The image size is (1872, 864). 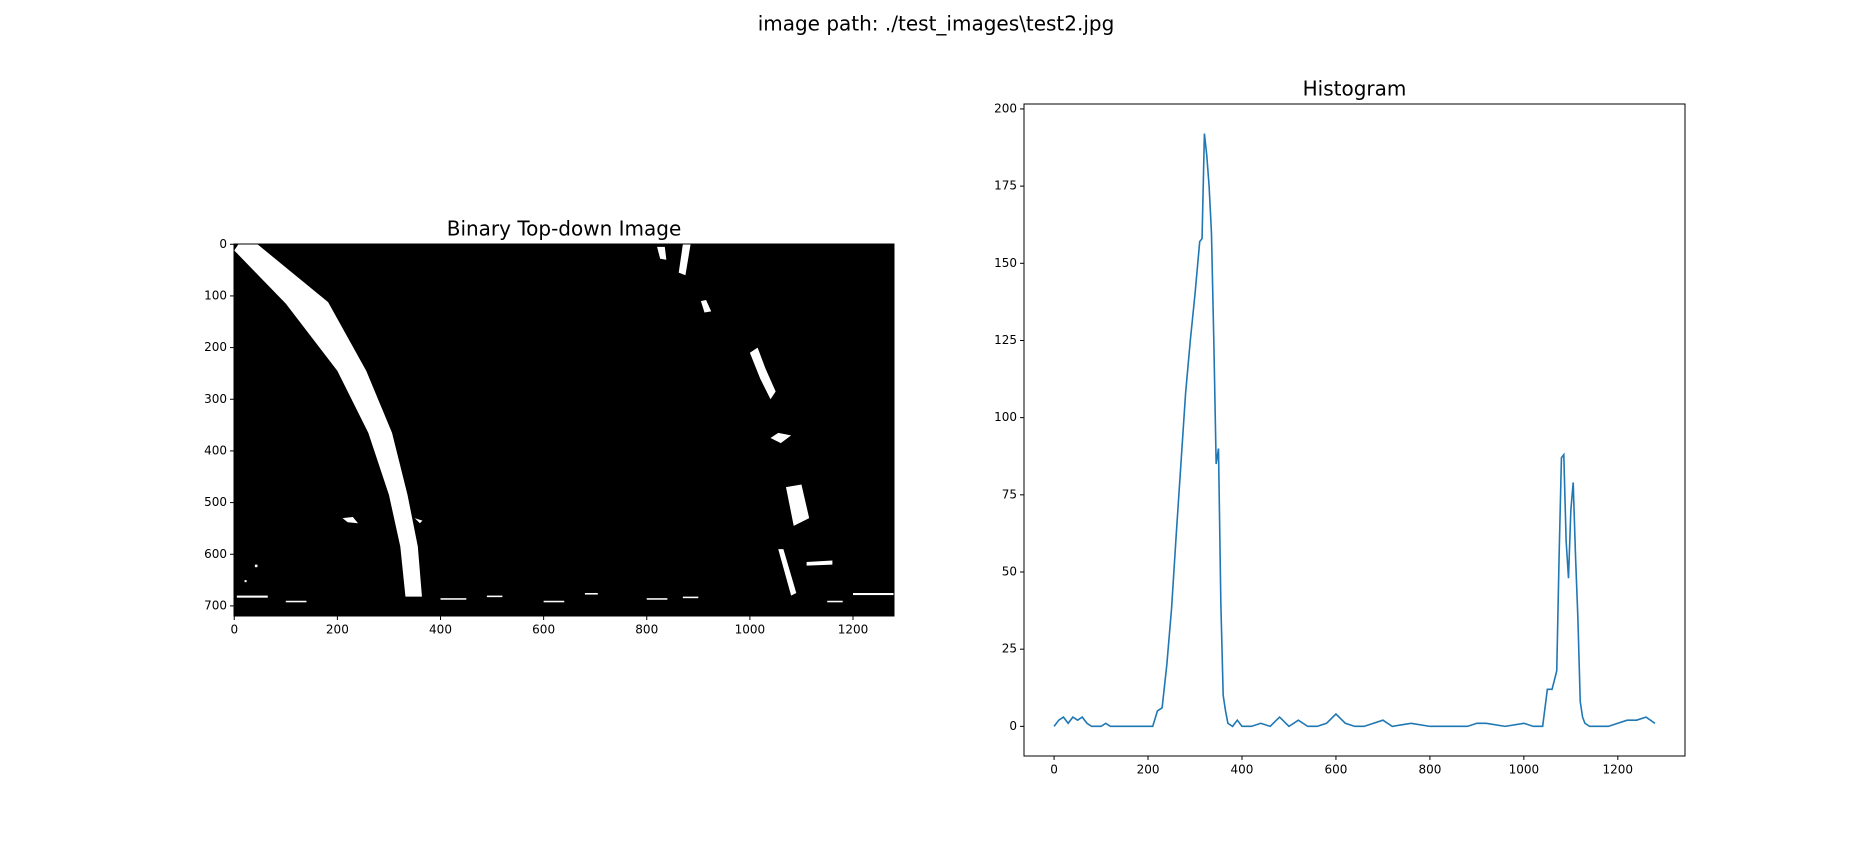 What do you see at coordinates (1009, 649) in the screenshot?
I see `y-tick-label: 25` at bounding box center [1009, 649].